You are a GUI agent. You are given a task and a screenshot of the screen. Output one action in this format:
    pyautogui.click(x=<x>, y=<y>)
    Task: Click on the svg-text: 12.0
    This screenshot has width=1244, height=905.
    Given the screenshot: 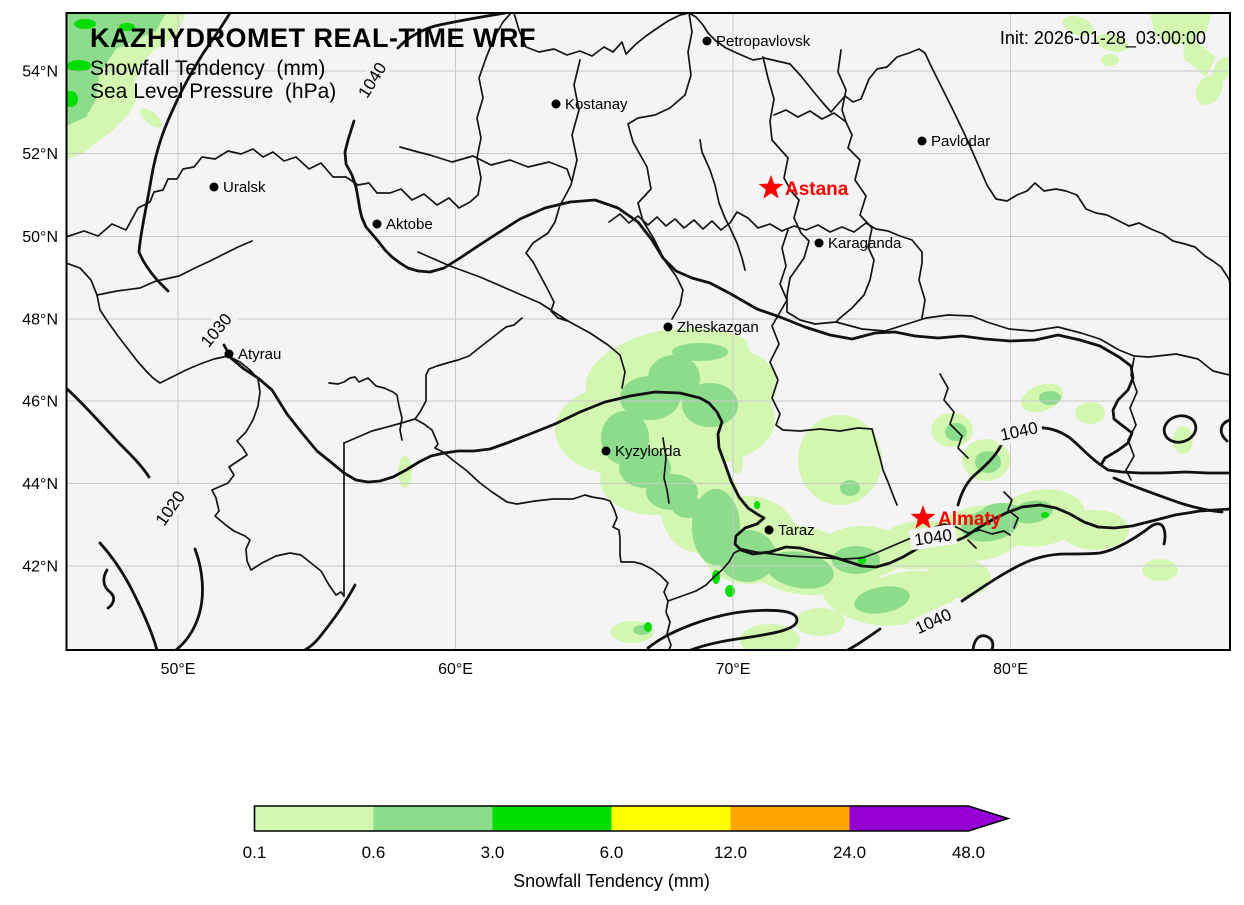 What is the action you would take?
    pyautogui.click(x=730, y=852)
    